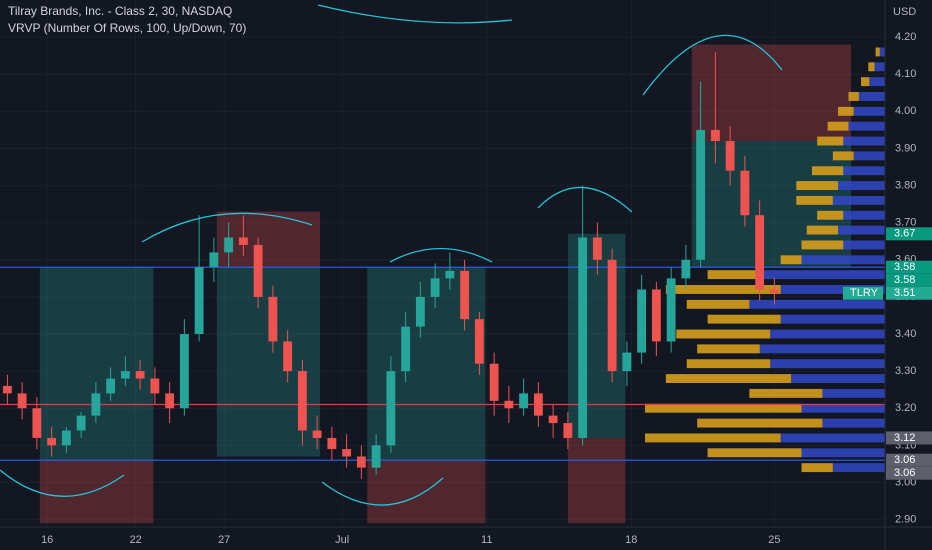 The height and width of the screenshot is (550, 932). What do you see at coordinates (904, 12) in the screenshot?
I see `currency: USD` at bounding box center [904, 12].